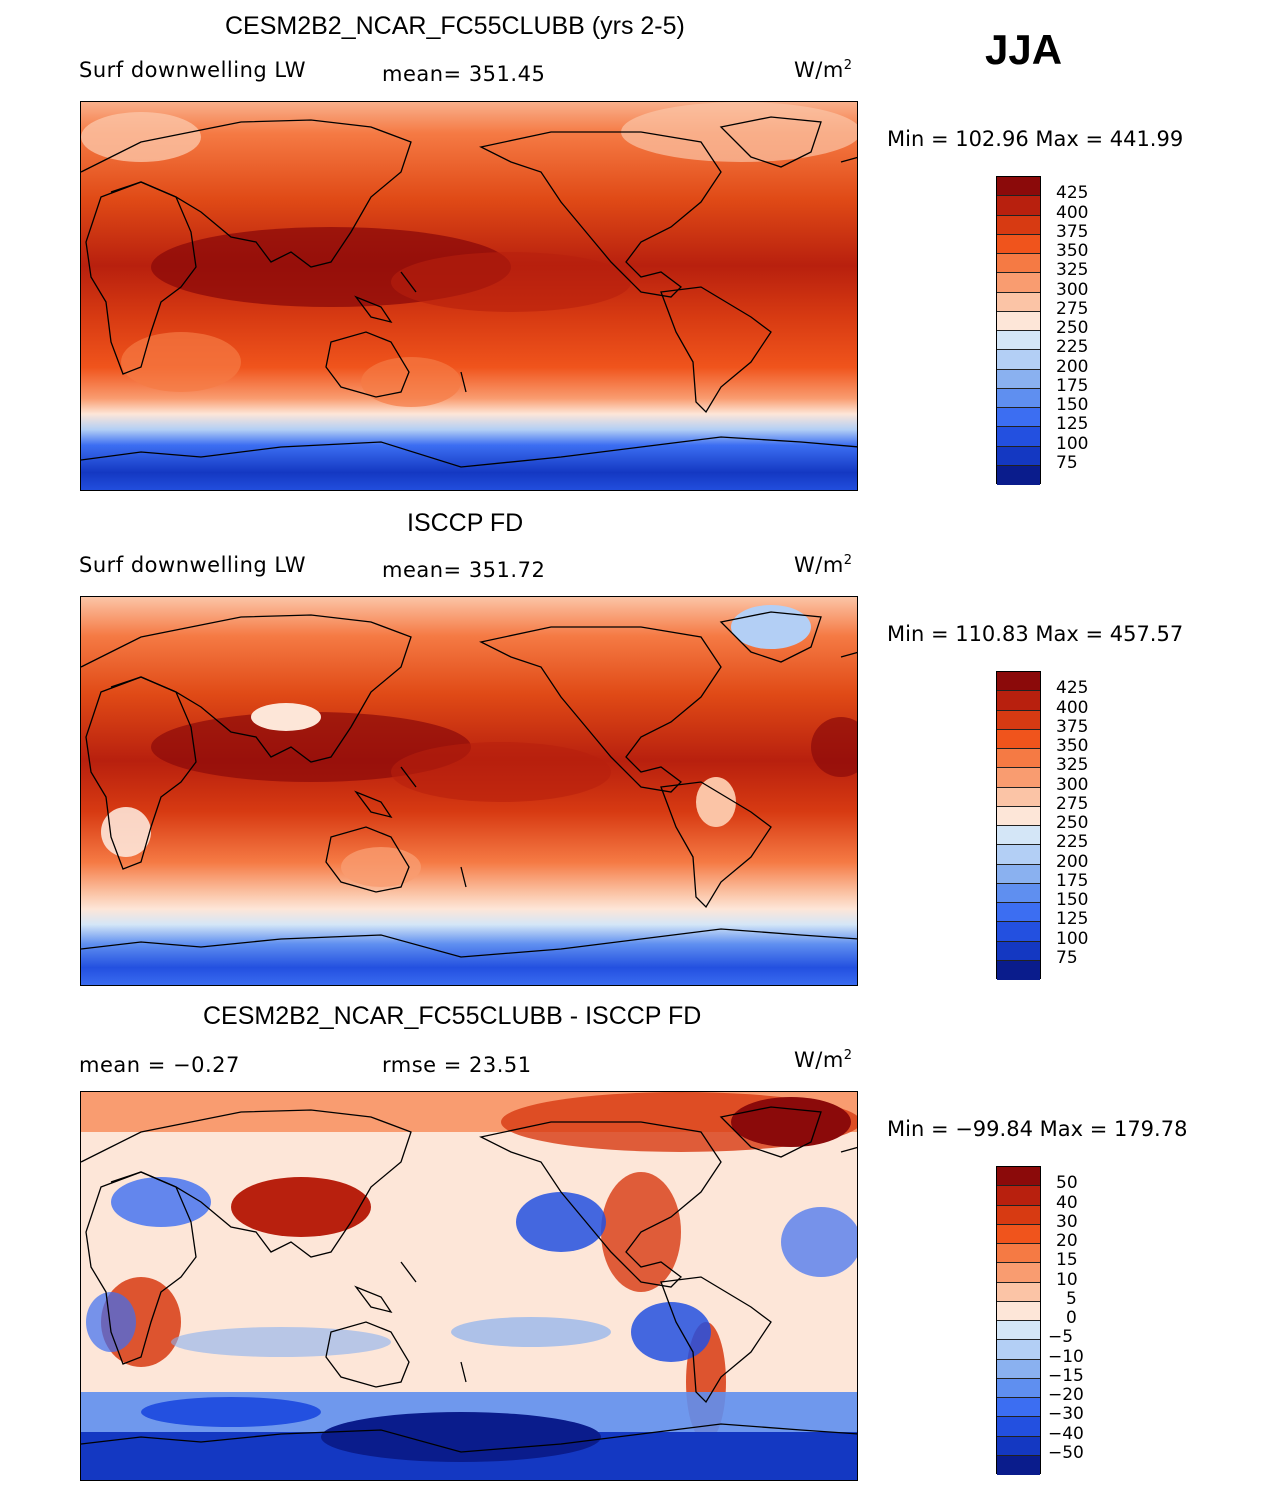  Describe the element at coordinates (1067, 1183) in the screenshot. I see `panel3-colorbar-tick-label: 50` at that location.